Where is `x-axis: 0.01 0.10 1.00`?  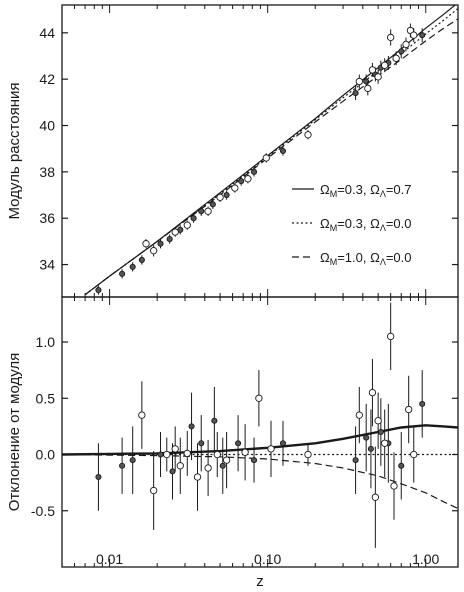
x-axis: 0.01 0.10 1.00 is located at coordinates (268, 559).